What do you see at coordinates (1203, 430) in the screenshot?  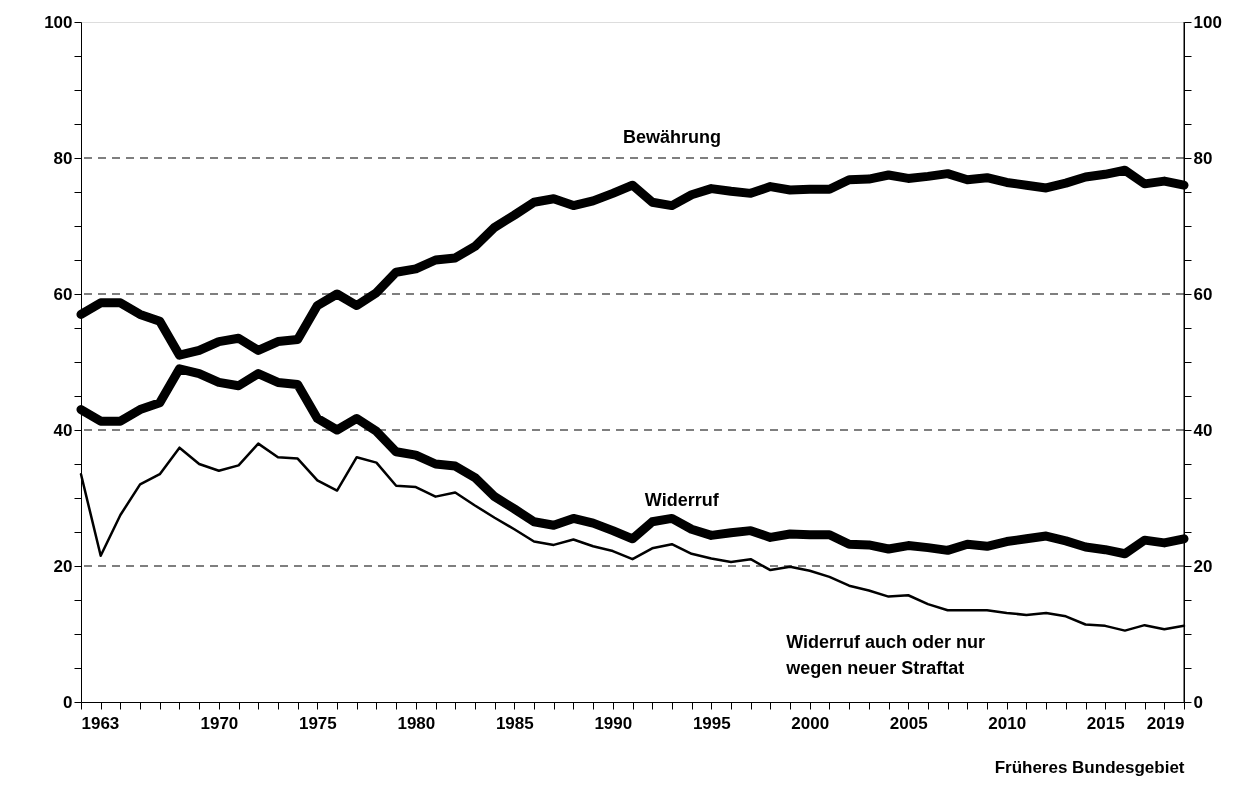 I see `y2-tick-label: 40` at bounding box center [1203, 430].